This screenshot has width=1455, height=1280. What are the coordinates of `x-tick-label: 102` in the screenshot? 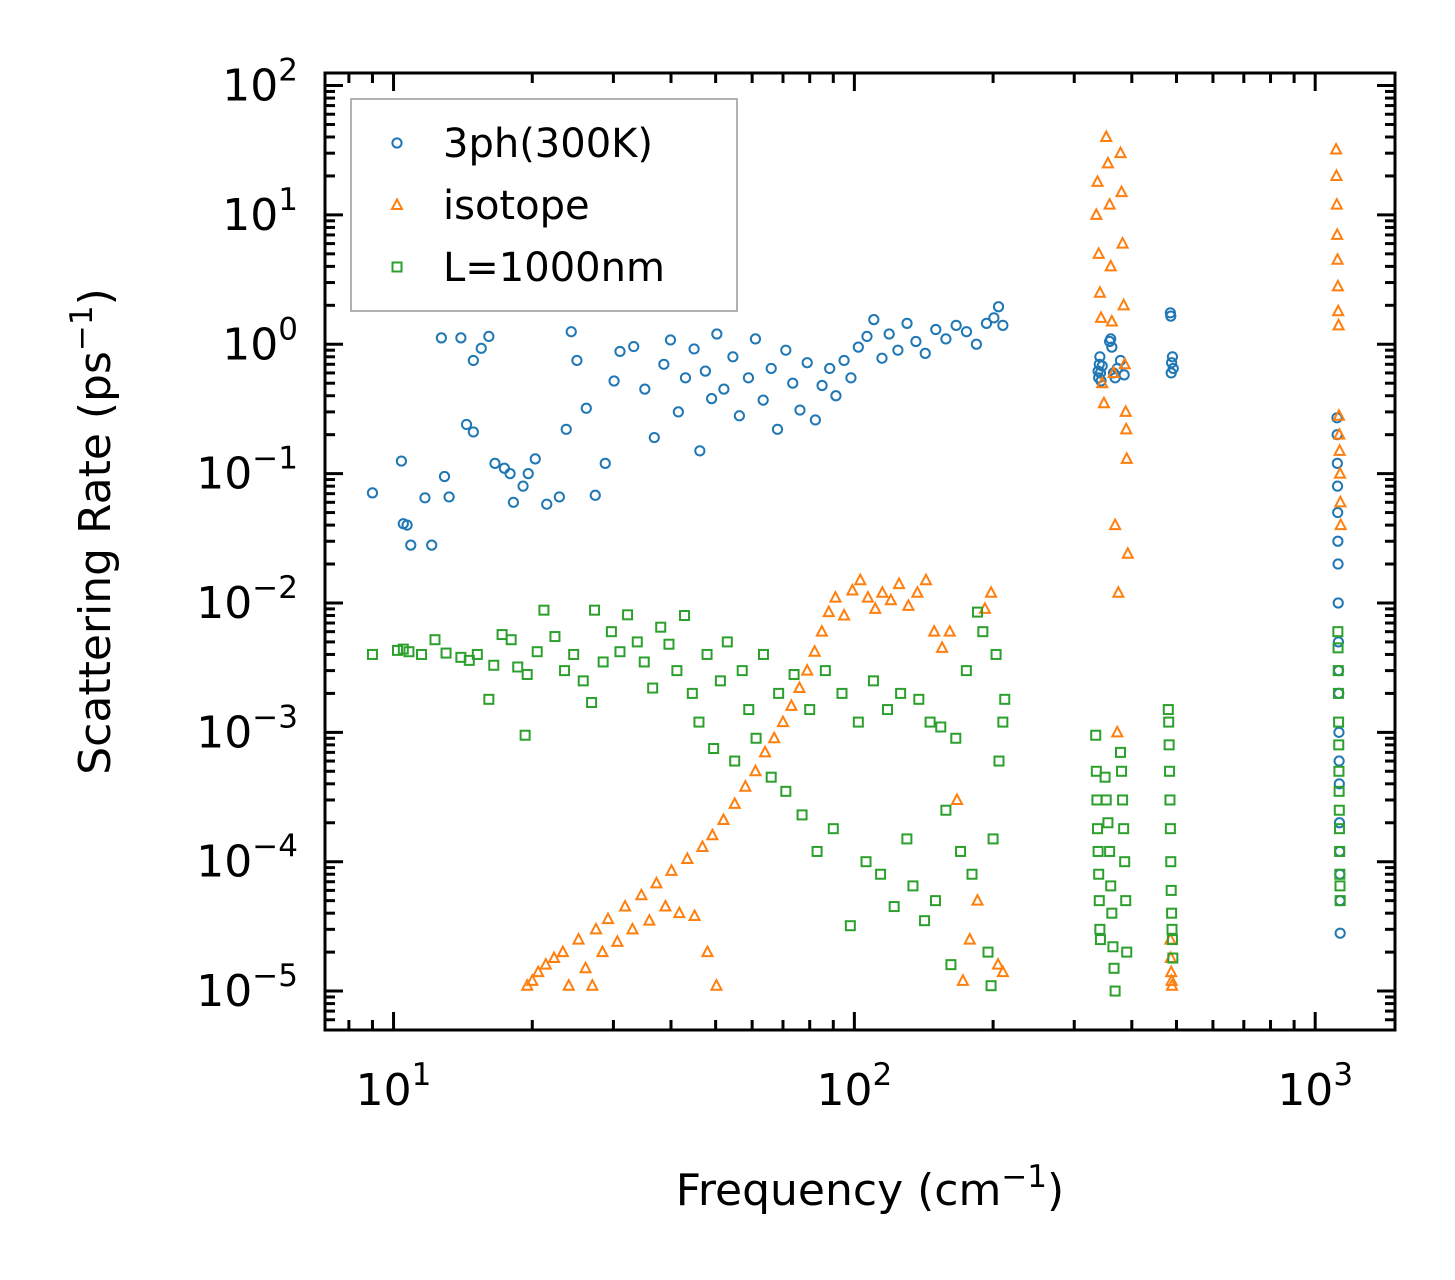 It's located at (855, 1086).